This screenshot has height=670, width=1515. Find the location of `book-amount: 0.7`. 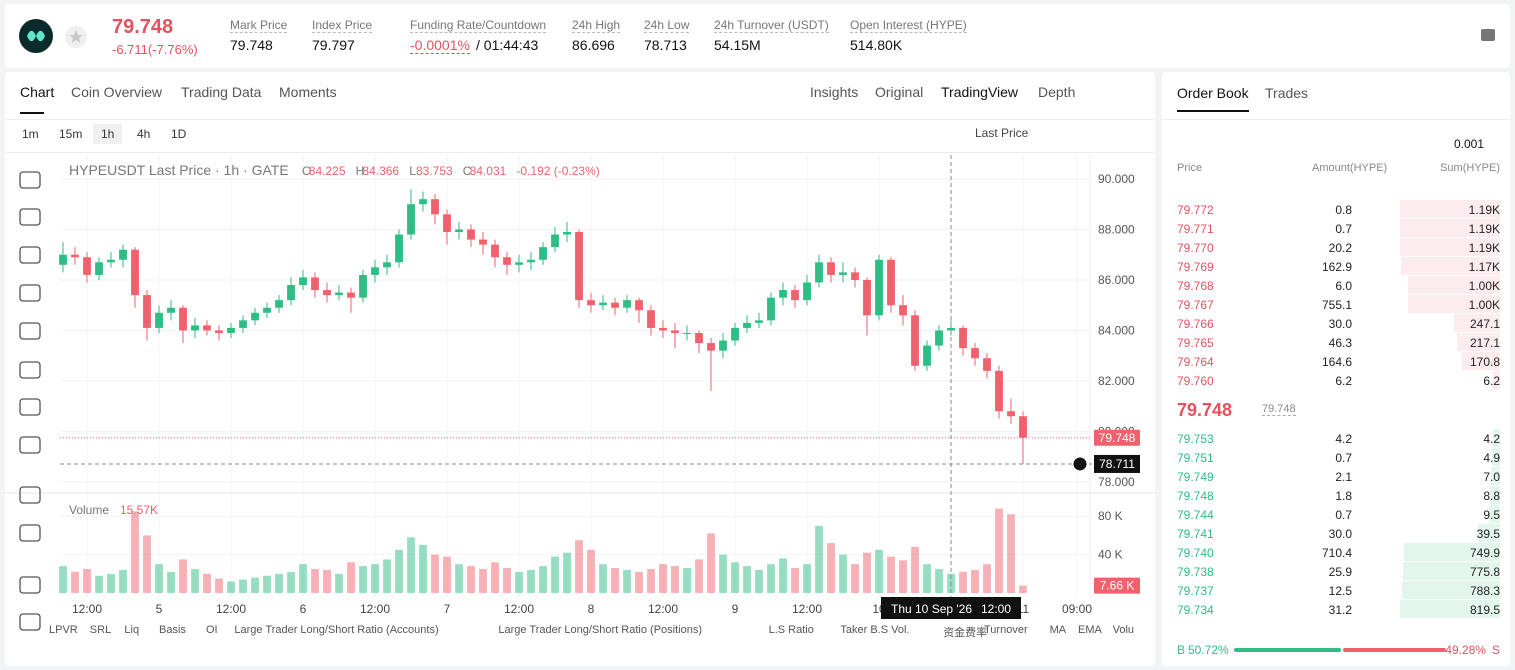

book-amount: 0.7 is located at coordinates (1343, 229).